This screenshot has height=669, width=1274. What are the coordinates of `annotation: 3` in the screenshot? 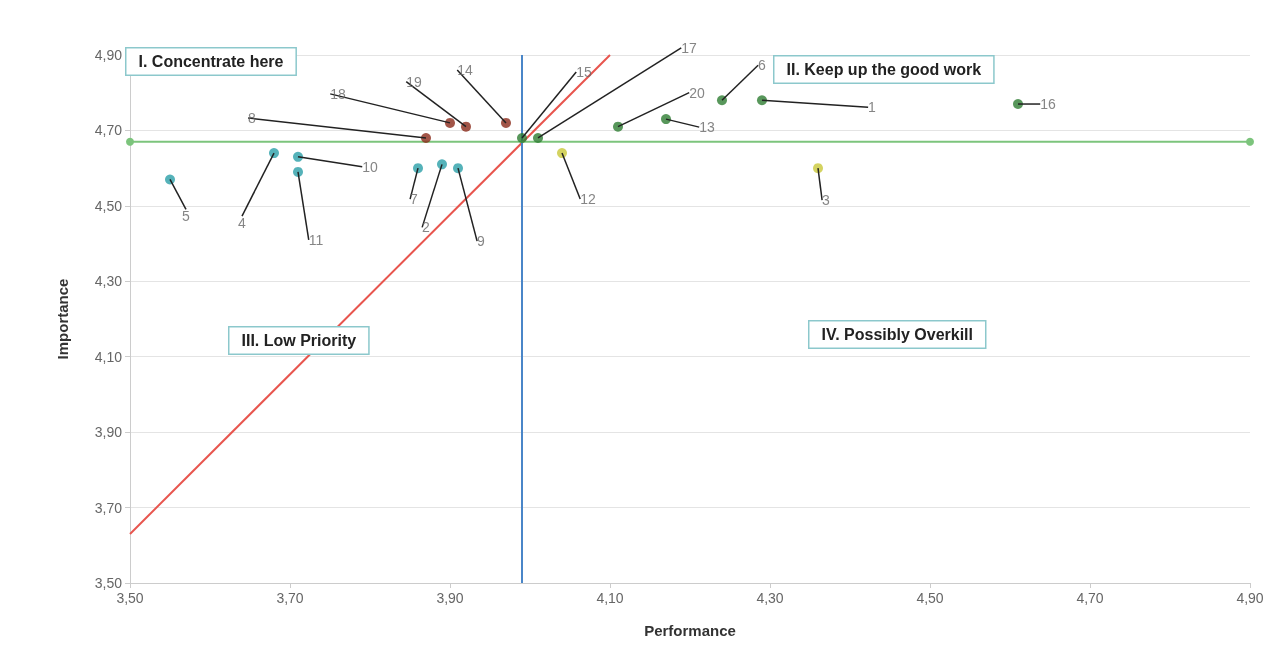 It's located at (826, 200).